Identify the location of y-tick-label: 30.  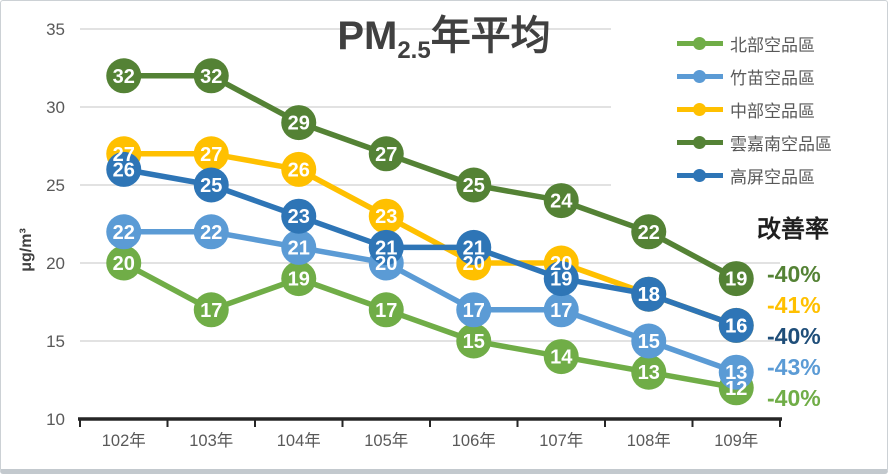
(55, 107).